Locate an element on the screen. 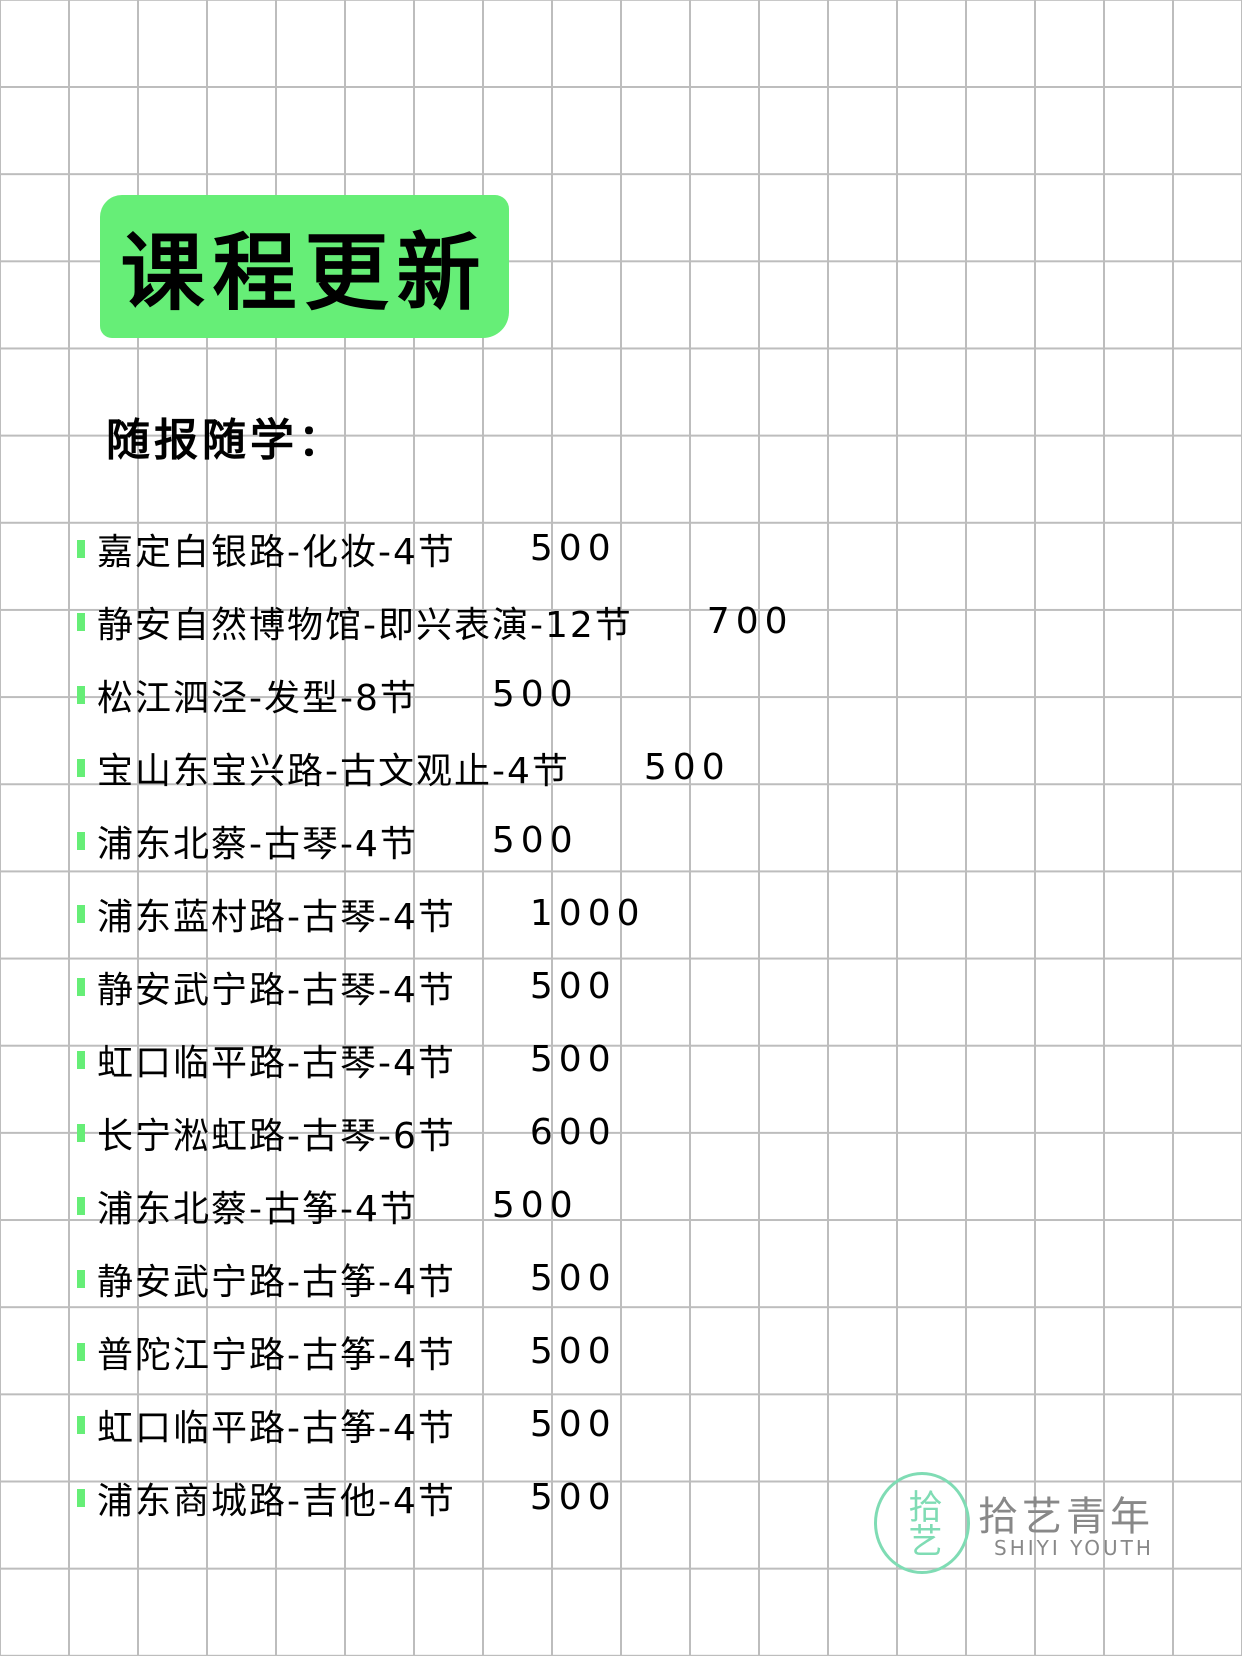  course-item: 浦东北蔡-古琴-4节 500 is located at coordinates (435, 840).